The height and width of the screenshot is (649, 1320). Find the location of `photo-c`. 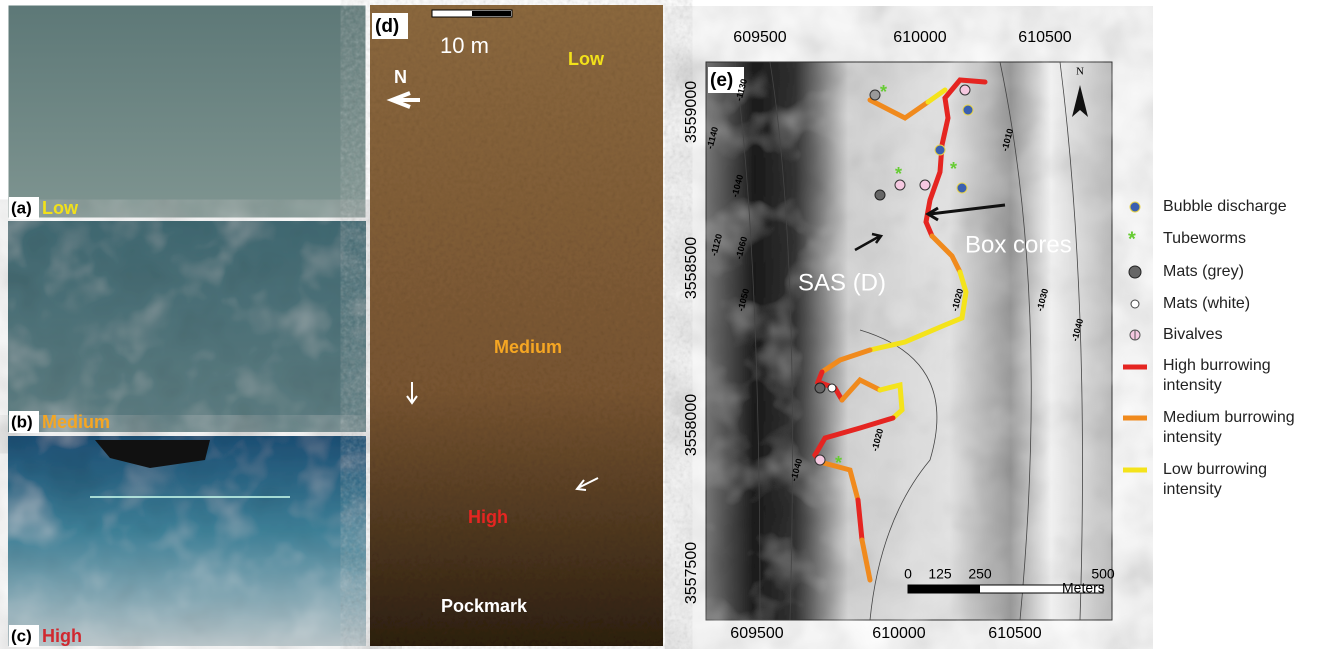

photo-c is located at coordinates (187, 541).